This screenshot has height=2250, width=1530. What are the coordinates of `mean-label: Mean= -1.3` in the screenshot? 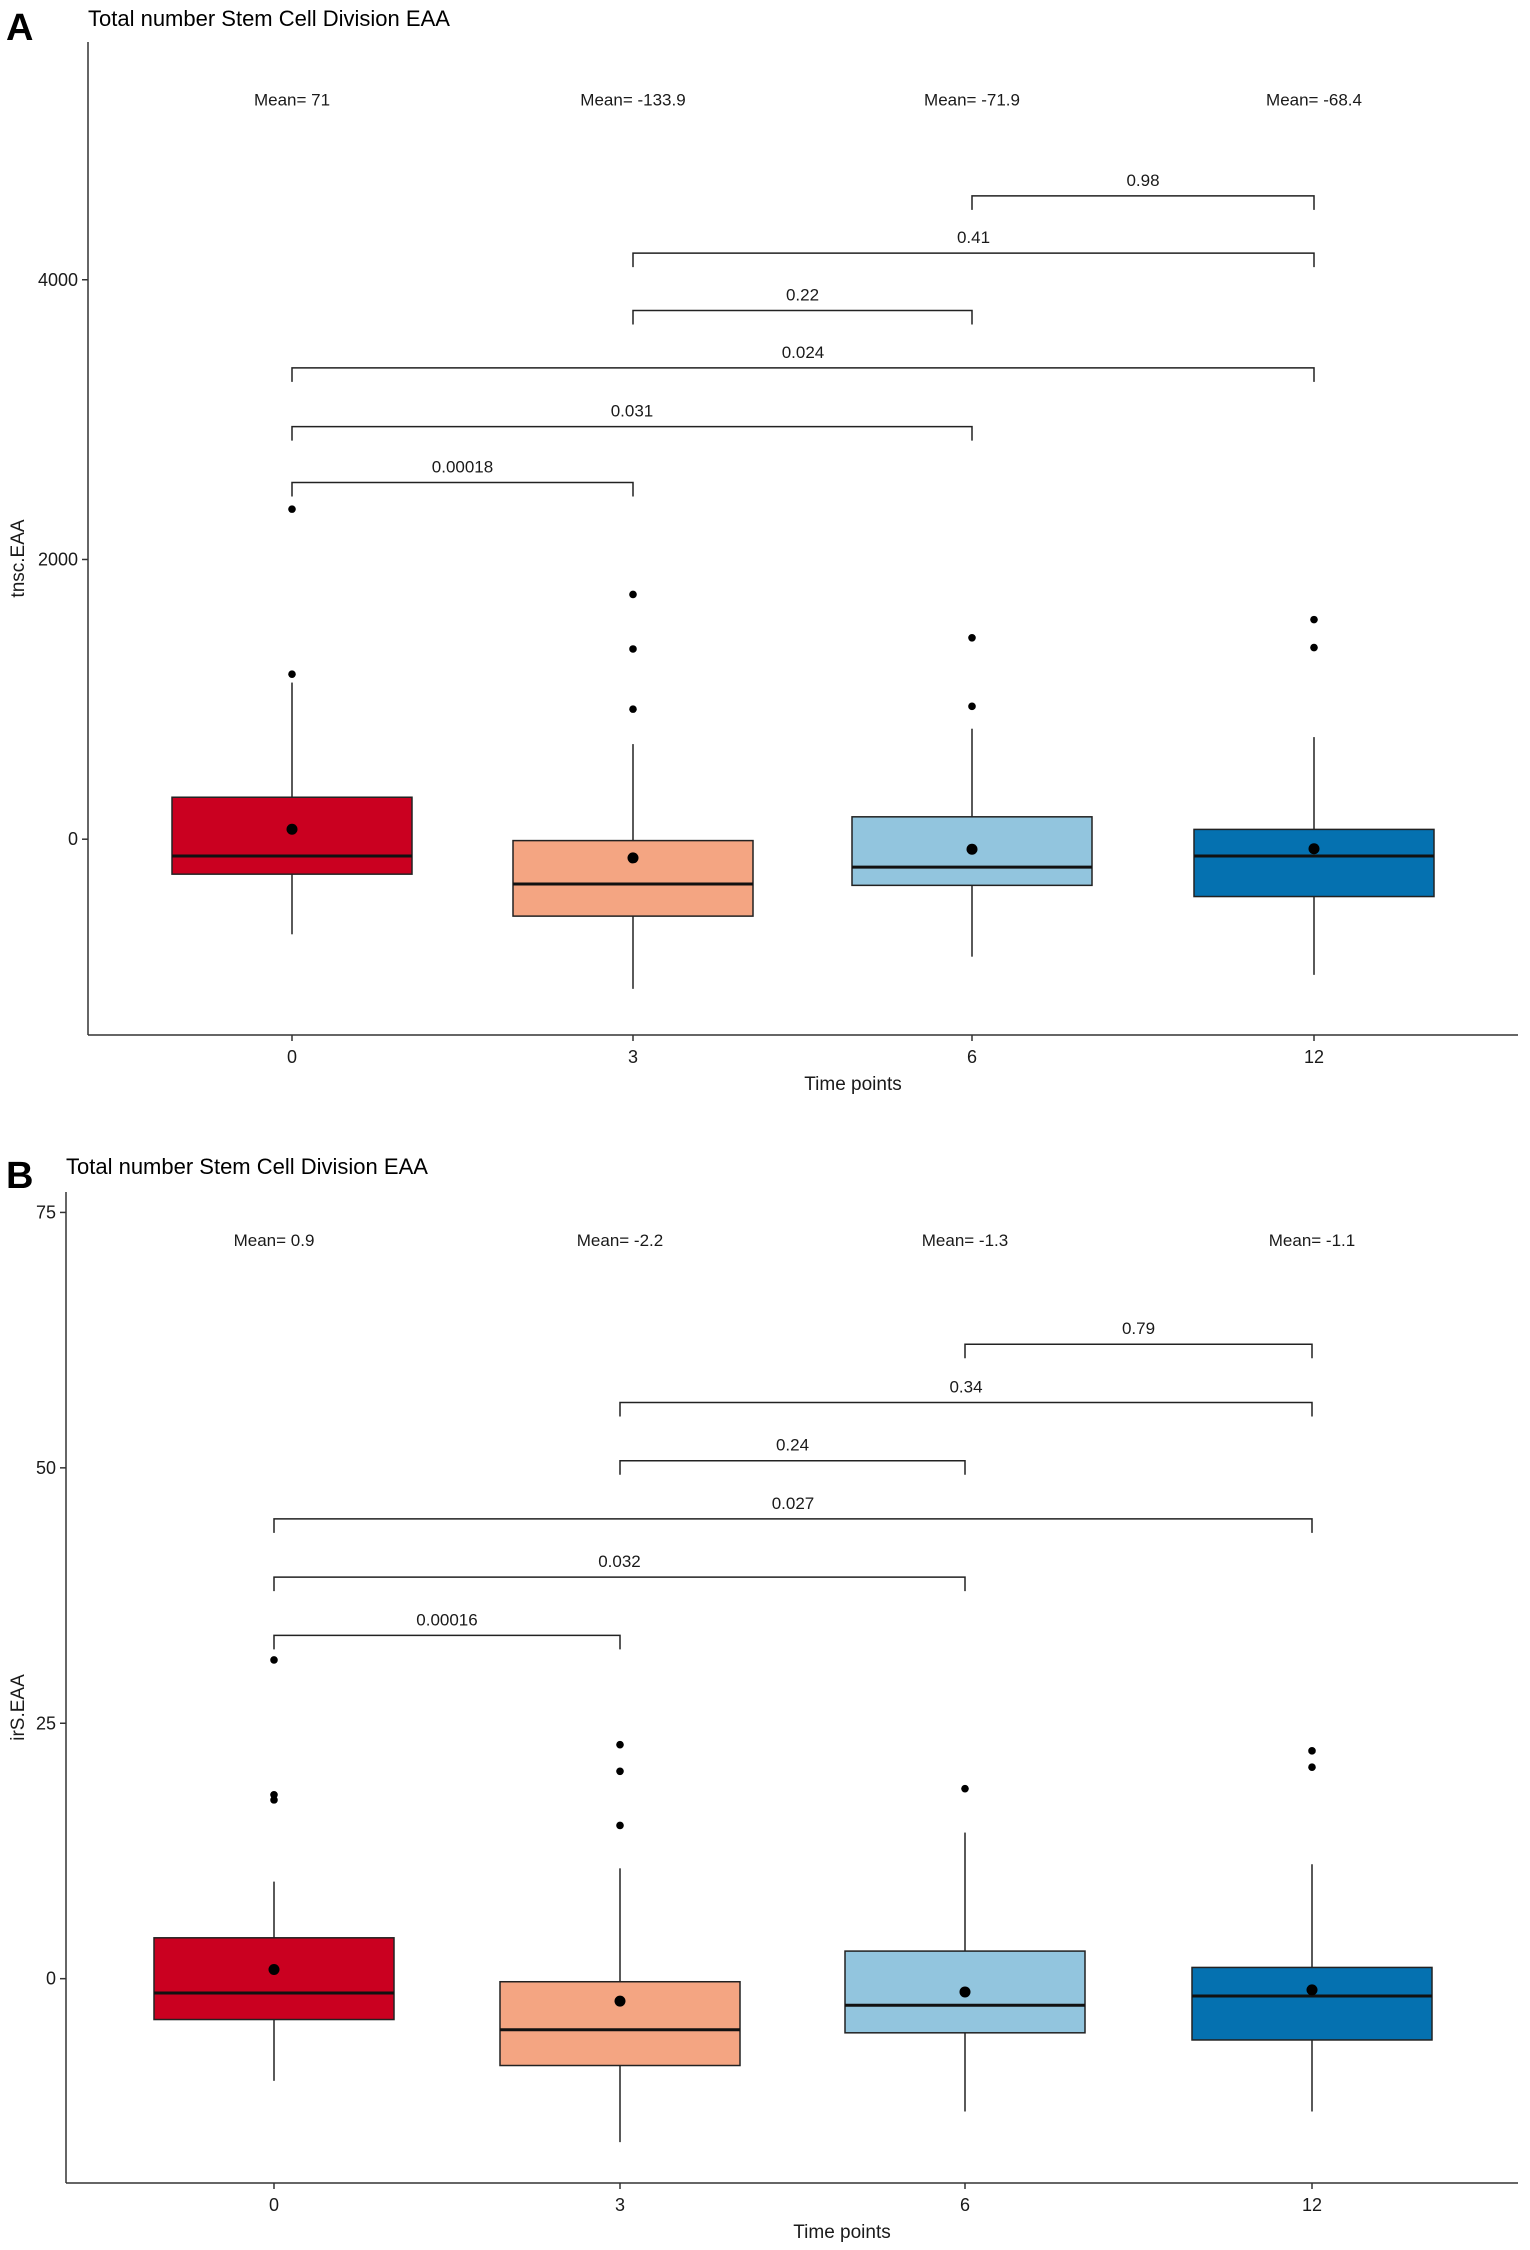 It's located at (965, 1240).